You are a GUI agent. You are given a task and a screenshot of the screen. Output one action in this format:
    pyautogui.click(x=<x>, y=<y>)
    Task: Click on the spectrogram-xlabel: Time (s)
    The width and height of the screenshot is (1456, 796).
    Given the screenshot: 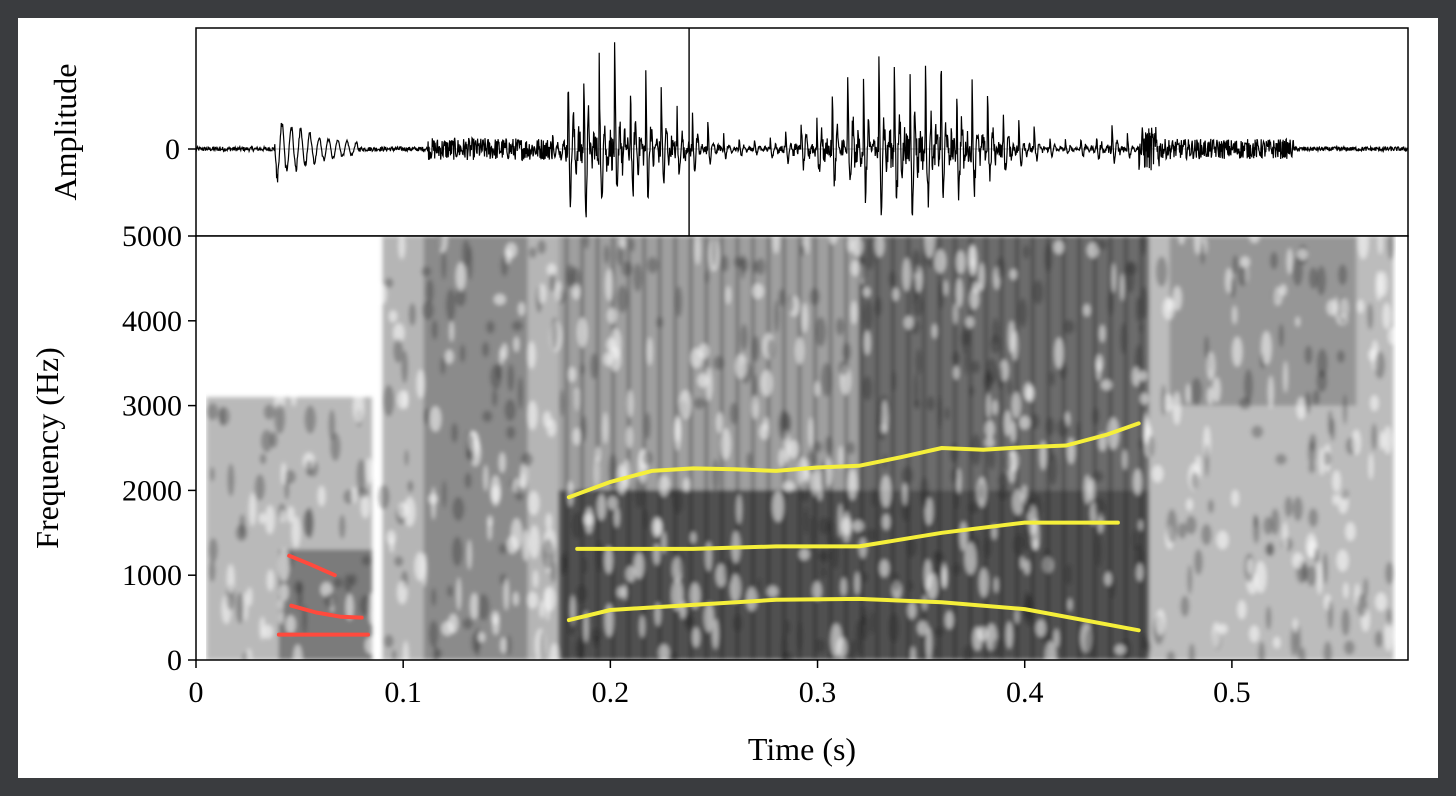 What is the action you would take?
    pyautogui.click(x=802, y=749)
    